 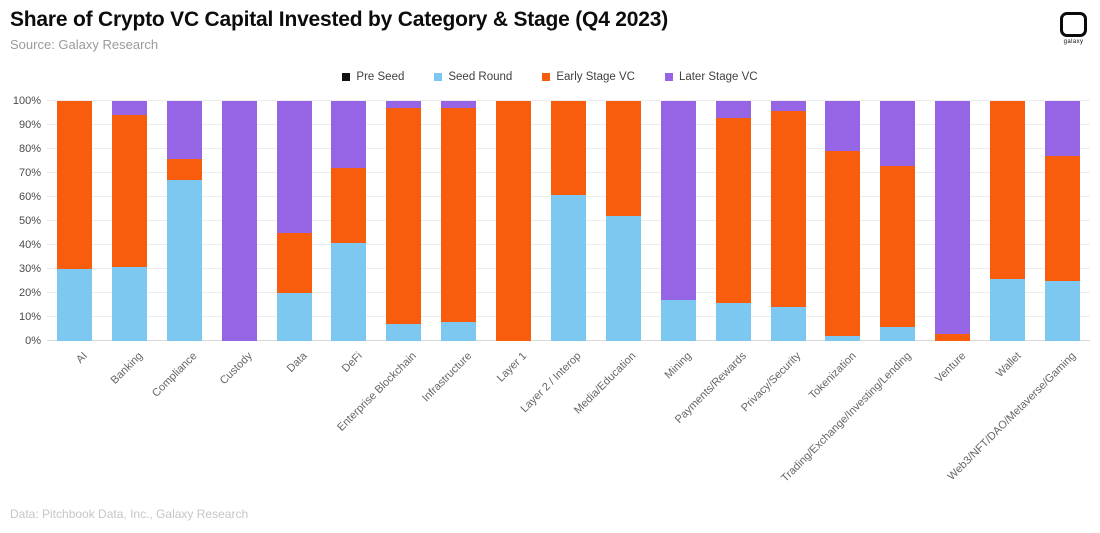 I want to click on y-tick-label: 70%, so click(x=29, y=173).